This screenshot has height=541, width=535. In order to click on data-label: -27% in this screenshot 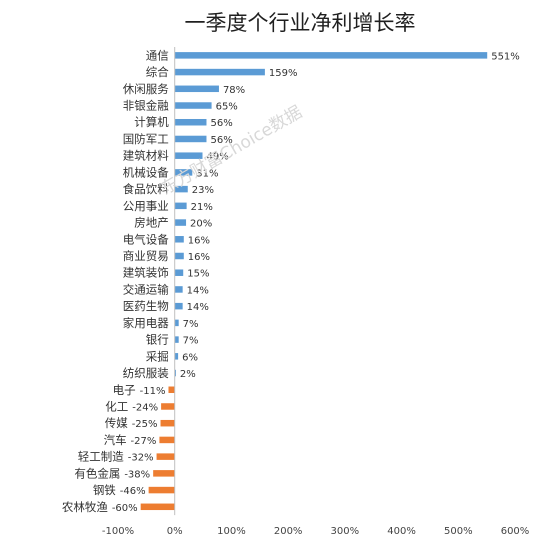, I will do `click(144, 441)`.